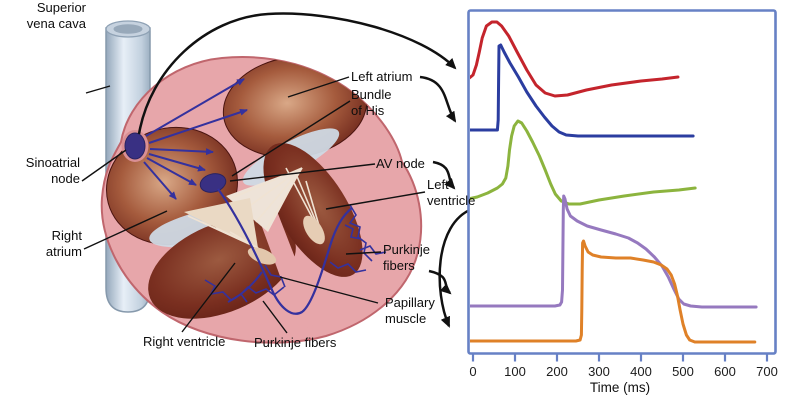 Image resolution: width=800 pixels, height=402 pixels. What do you see at coordinates (620, 387) in the screenshot?
I see `x-axis-title: Time (ms)` at bounding box center [620, 387].